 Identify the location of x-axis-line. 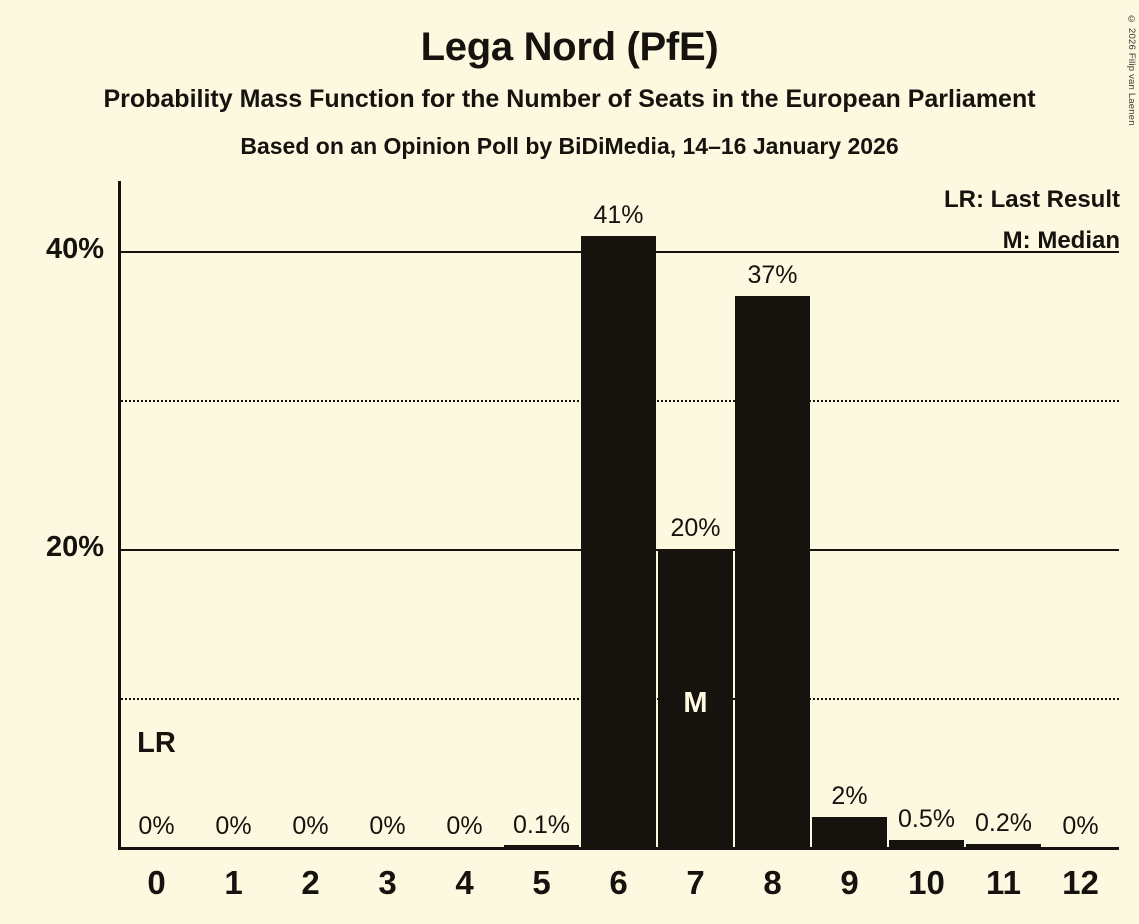
(618, 848).